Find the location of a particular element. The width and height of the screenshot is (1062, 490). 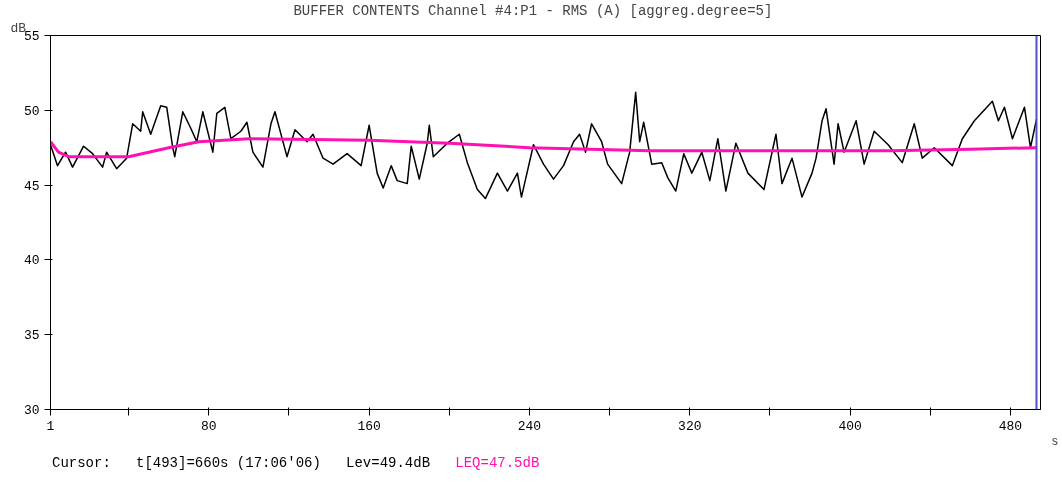

text: LEQ=47.5dB is located at coordinates (497, 463).